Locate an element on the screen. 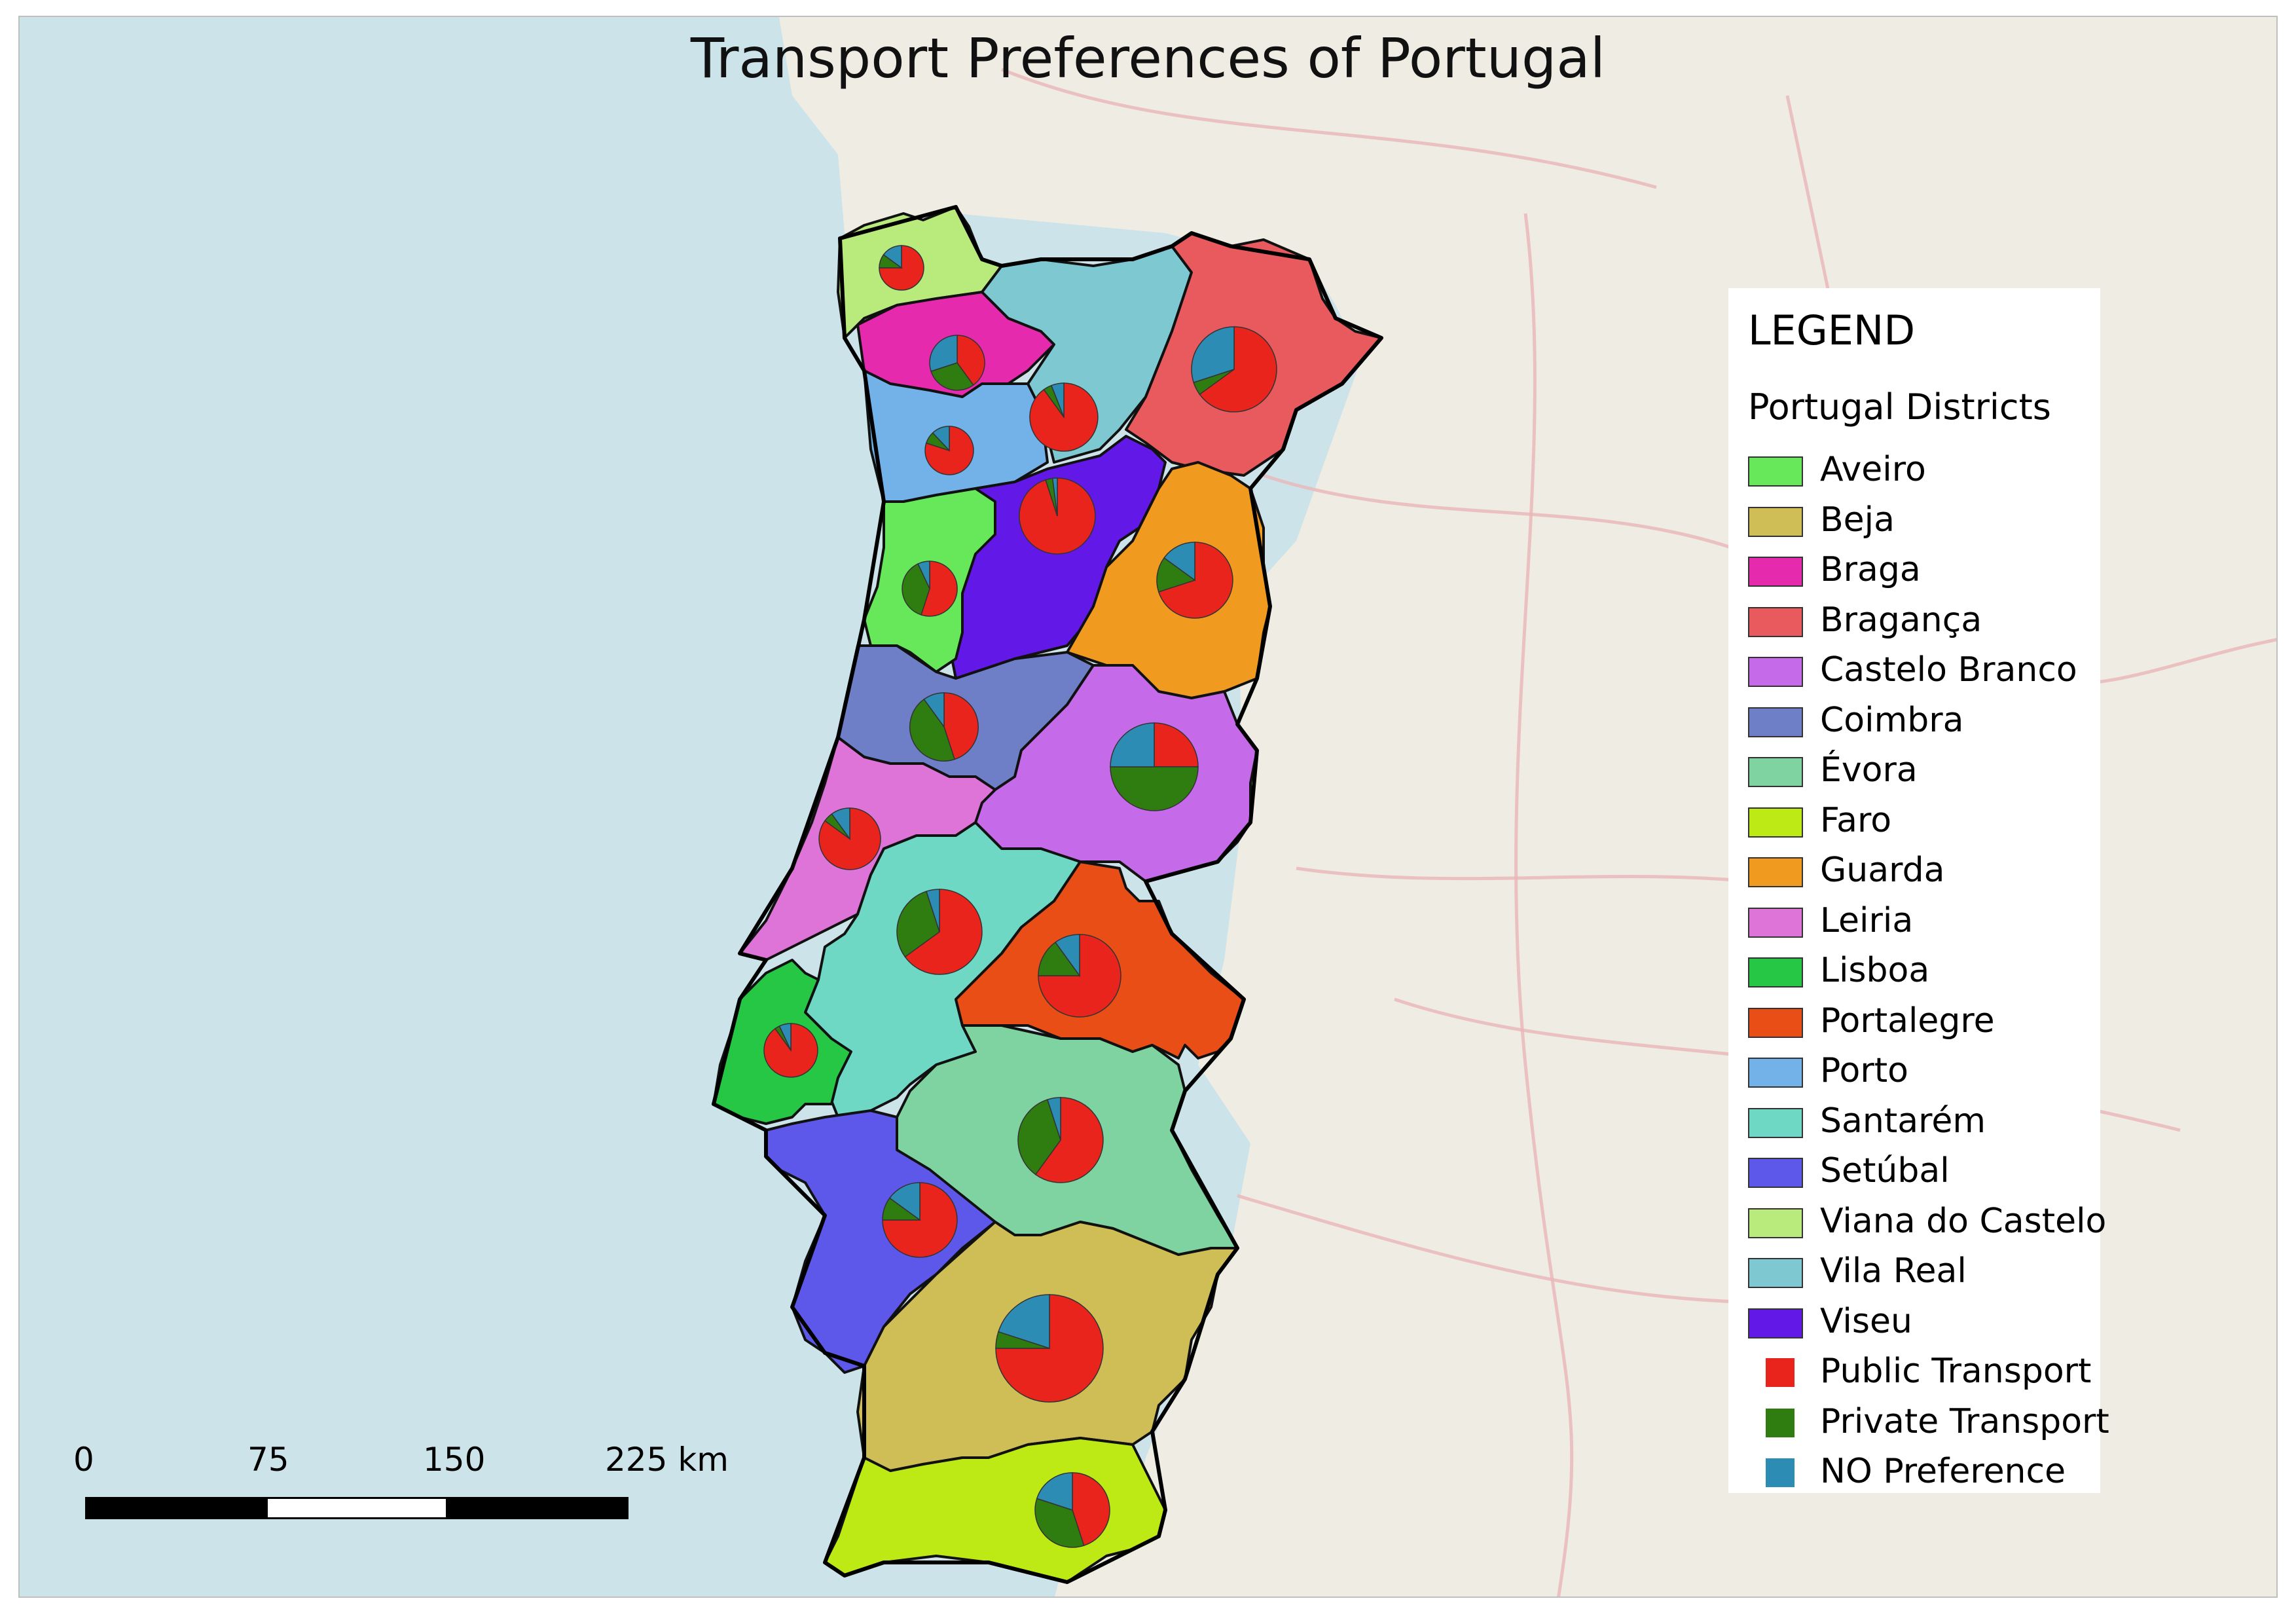 This screenshot has width=2296, height=1624. pie-slice-evora-public is located at coordinates (1069, 1140).